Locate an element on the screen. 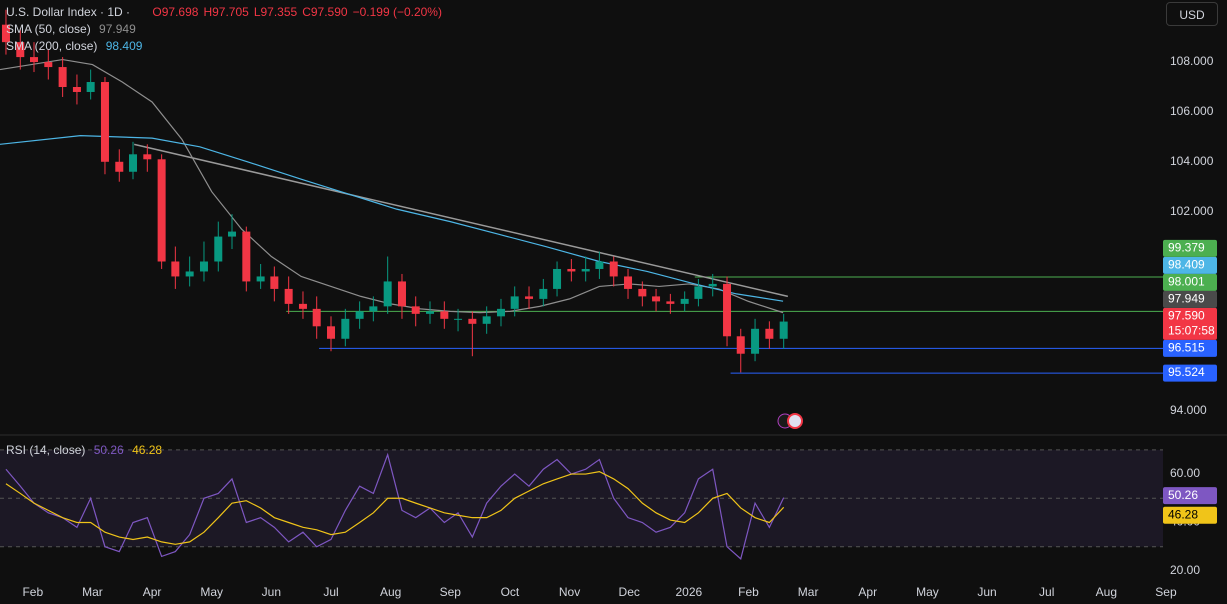  y-tick-label: 106.000 is located at coordinates (1192, 111).